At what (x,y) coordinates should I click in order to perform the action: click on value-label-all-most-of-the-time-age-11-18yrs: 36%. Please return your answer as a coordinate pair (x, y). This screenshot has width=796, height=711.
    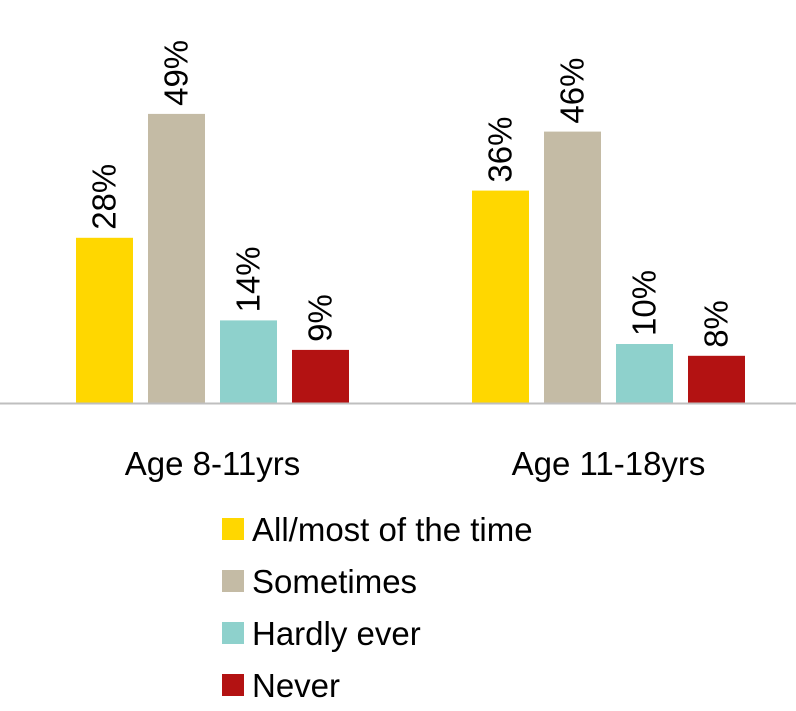
    Looking at the image, I should click on (500, 150).